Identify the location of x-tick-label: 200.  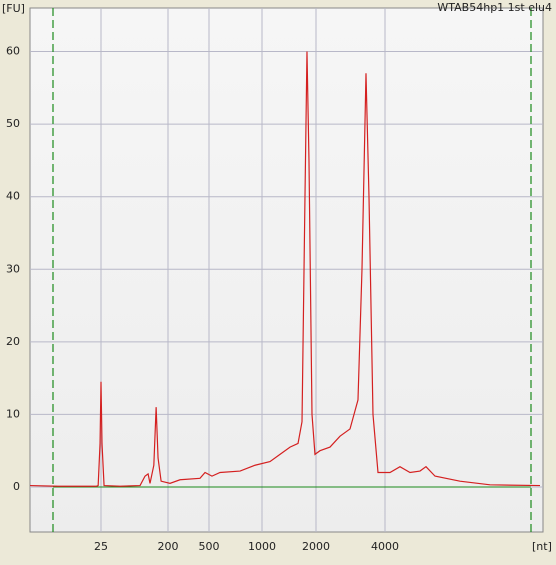
(168, 546).